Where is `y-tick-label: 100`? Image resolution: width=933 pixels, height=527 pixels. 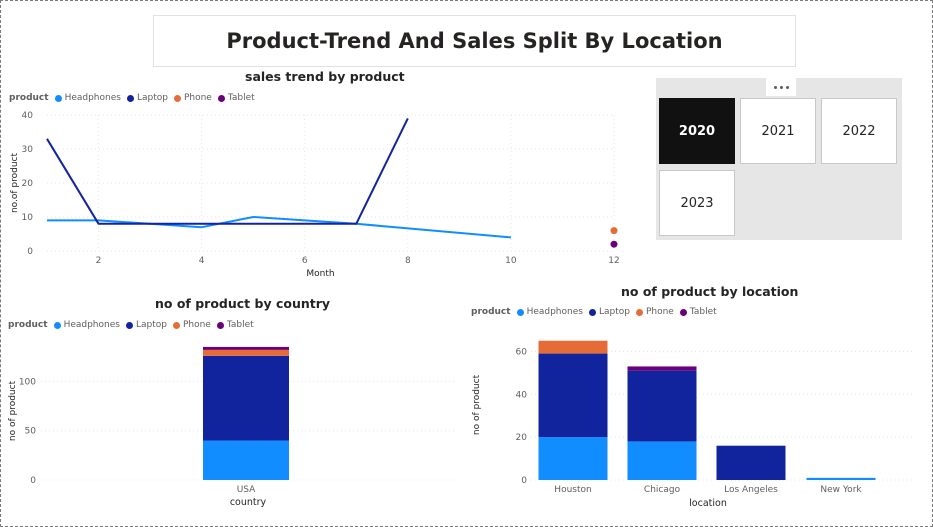
y-tick-label: 100 is located at coordinates (27, 382).